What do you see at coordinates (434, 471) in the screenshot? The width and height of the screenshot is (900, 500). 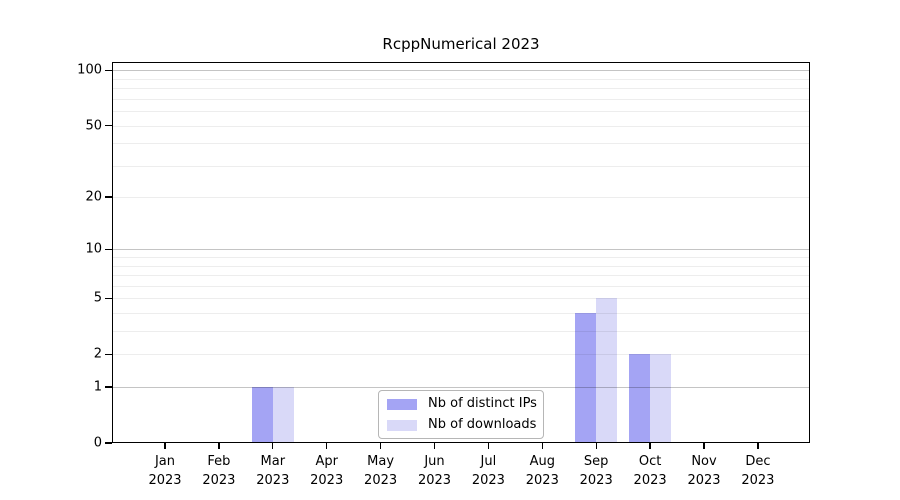 I see `x-tick-label-jun-2023: Jun 2023` at bounding box center [434, 471].